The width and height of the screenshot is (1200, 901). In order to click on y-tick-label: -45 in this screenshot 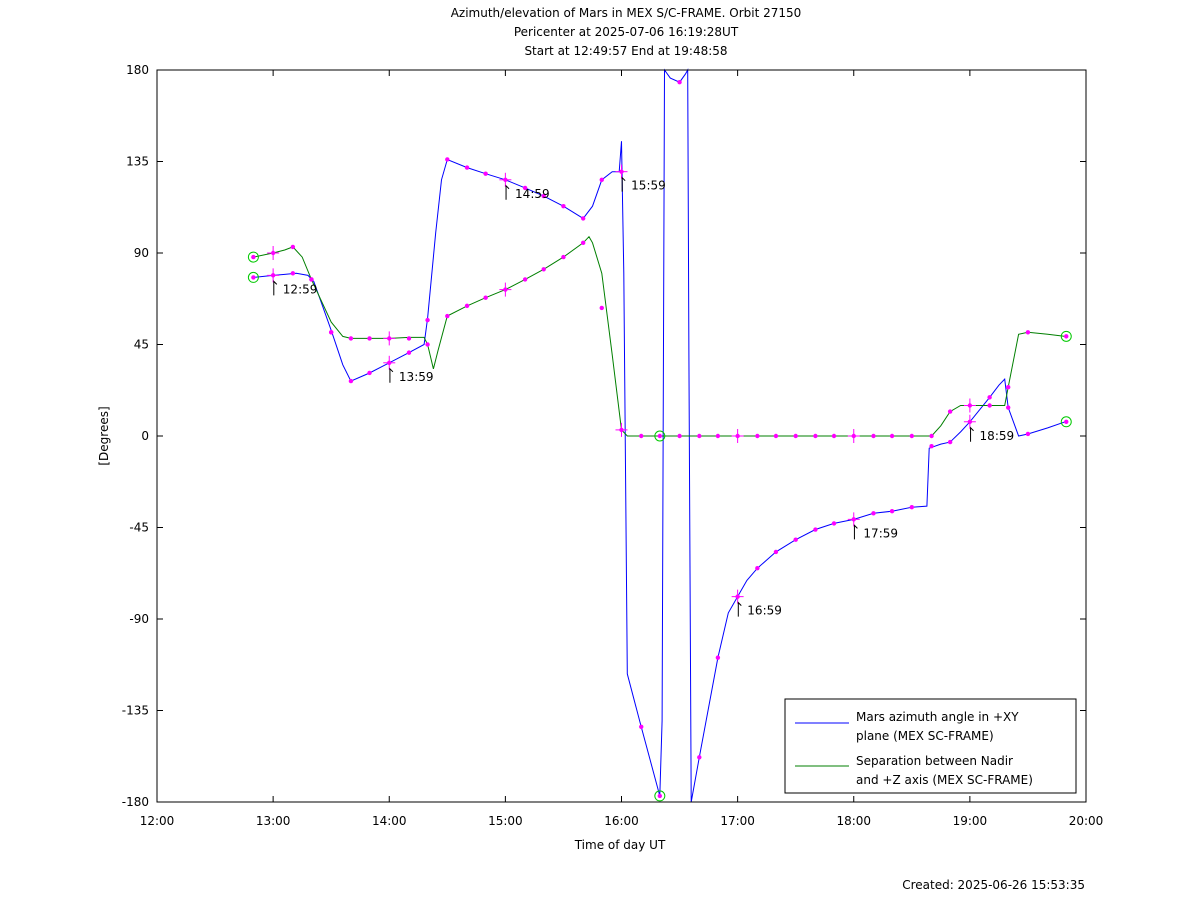, I will do `click(139, 528)`.